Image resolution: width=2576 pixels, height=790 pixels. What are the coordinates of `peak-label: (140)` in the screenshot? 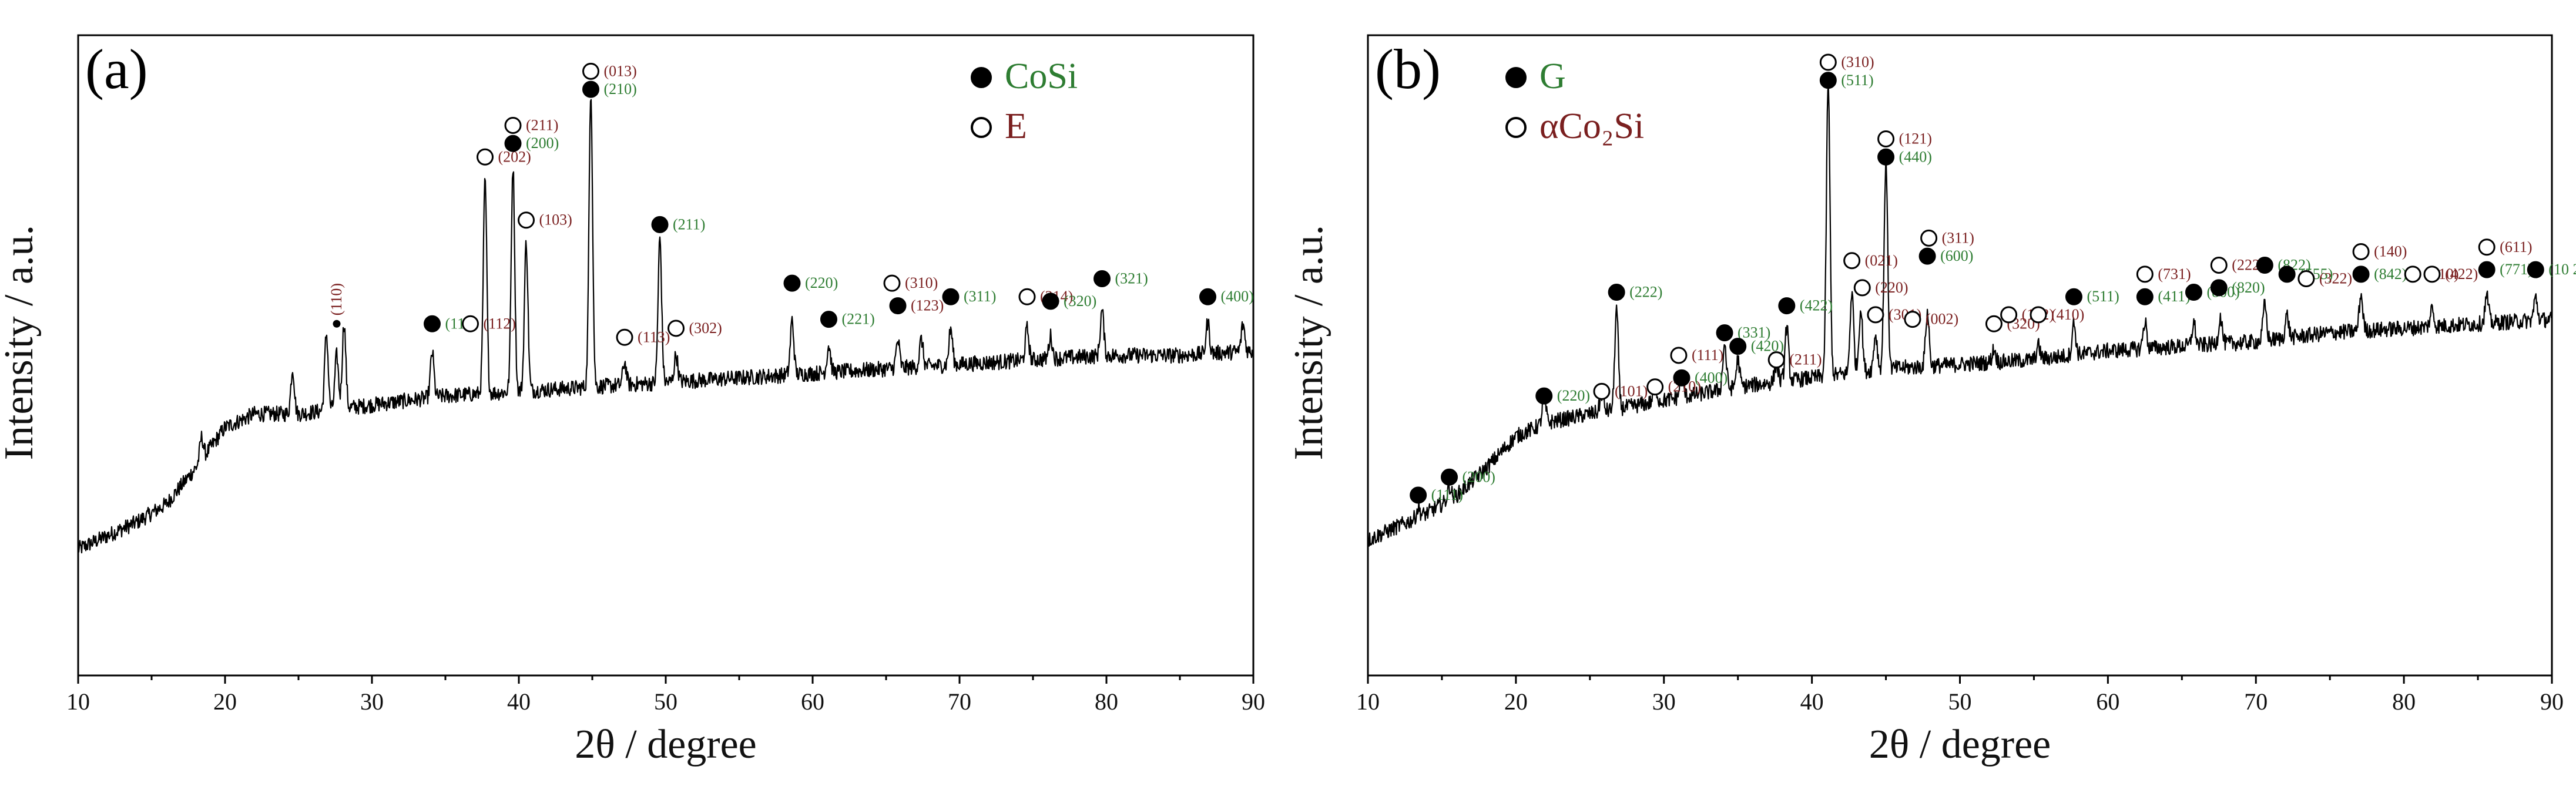 It's located at (2390, 251).